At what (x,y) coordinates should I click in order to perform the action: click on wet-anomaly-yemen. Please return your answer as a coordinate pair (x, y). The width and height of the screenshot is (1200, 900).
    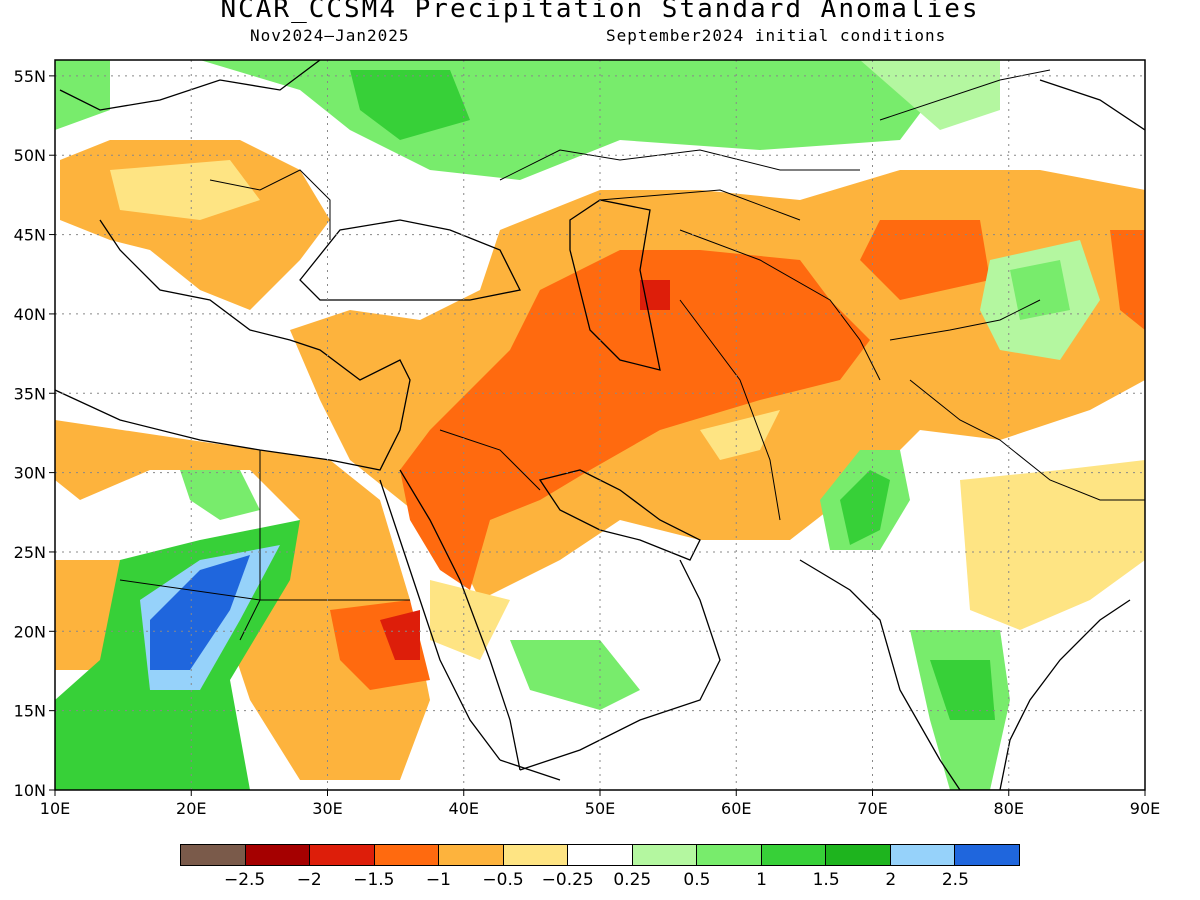
    Looking at the image, I should click on (575, 675).